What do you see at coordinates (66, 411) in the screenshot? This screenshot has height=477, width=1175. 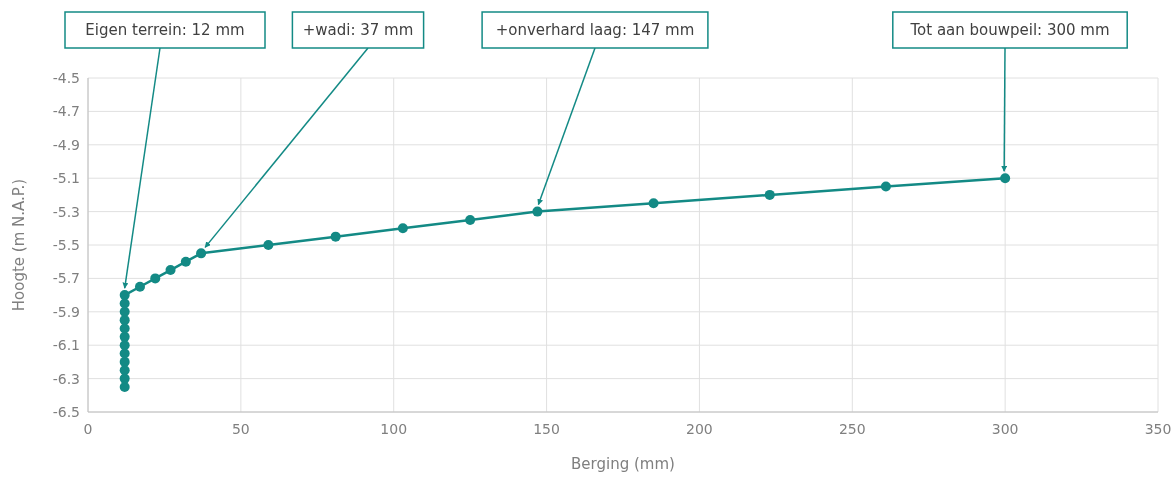 I see `y-tick-label: -6.5` at bounding box center [66, 411].